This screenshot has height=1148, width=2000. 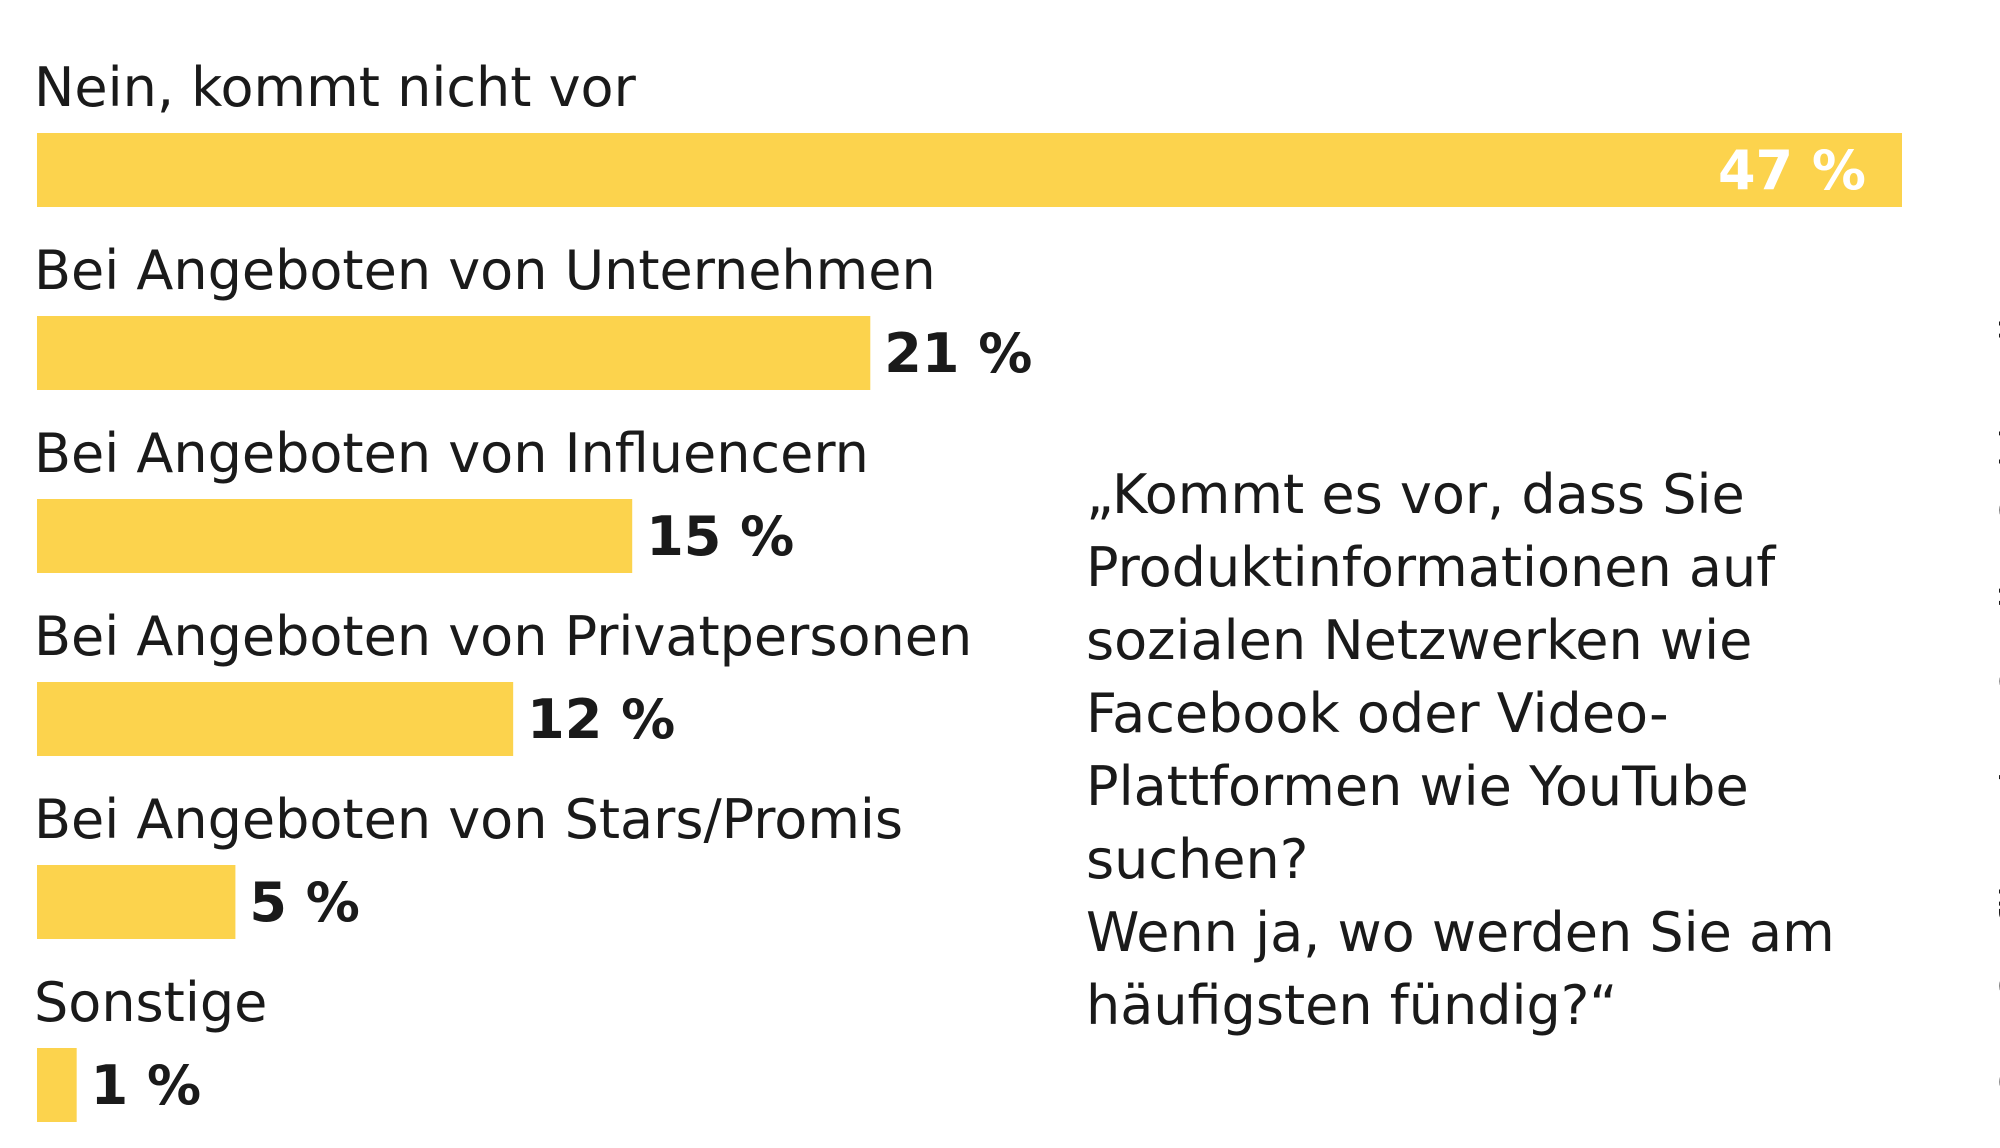 What do you see at coordinates (304, 902) in the screenshot?
I see `value-label: 5 %` at bounding box center [304, 902].